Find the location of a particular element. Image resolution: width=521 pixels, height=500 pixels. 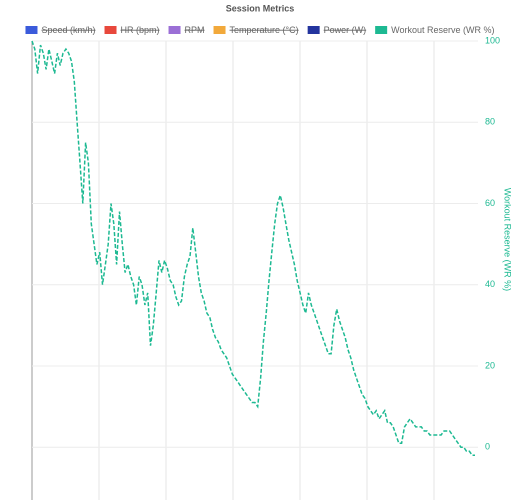

legend-label: HR (bpm) is located at coordinates (140, 30).